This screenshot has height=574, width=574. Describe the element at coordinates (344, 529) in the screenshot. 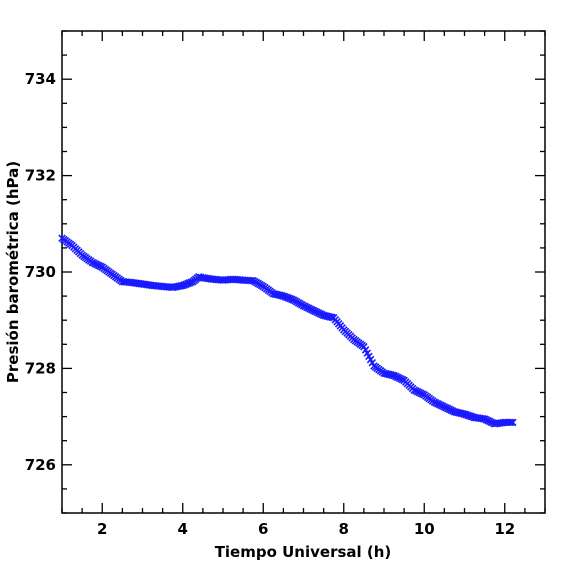

I see `x-tick-label: 8` at that location.